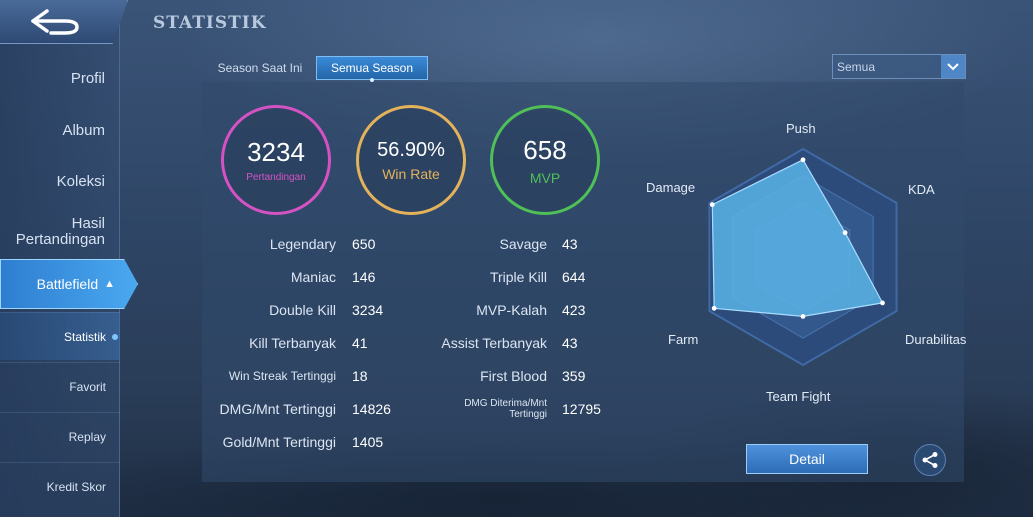 This screenshot has height=517, width=1033. Describe the element at coordinates (570, 244) in the screenshot. I see `stat-value-savage: 43` at that location.